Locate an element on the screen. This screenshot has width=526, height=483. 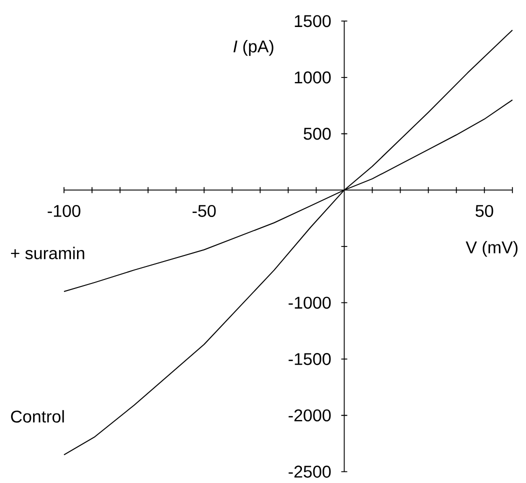
x-axis-title: V (mV) is located at coordinates (492, 248).